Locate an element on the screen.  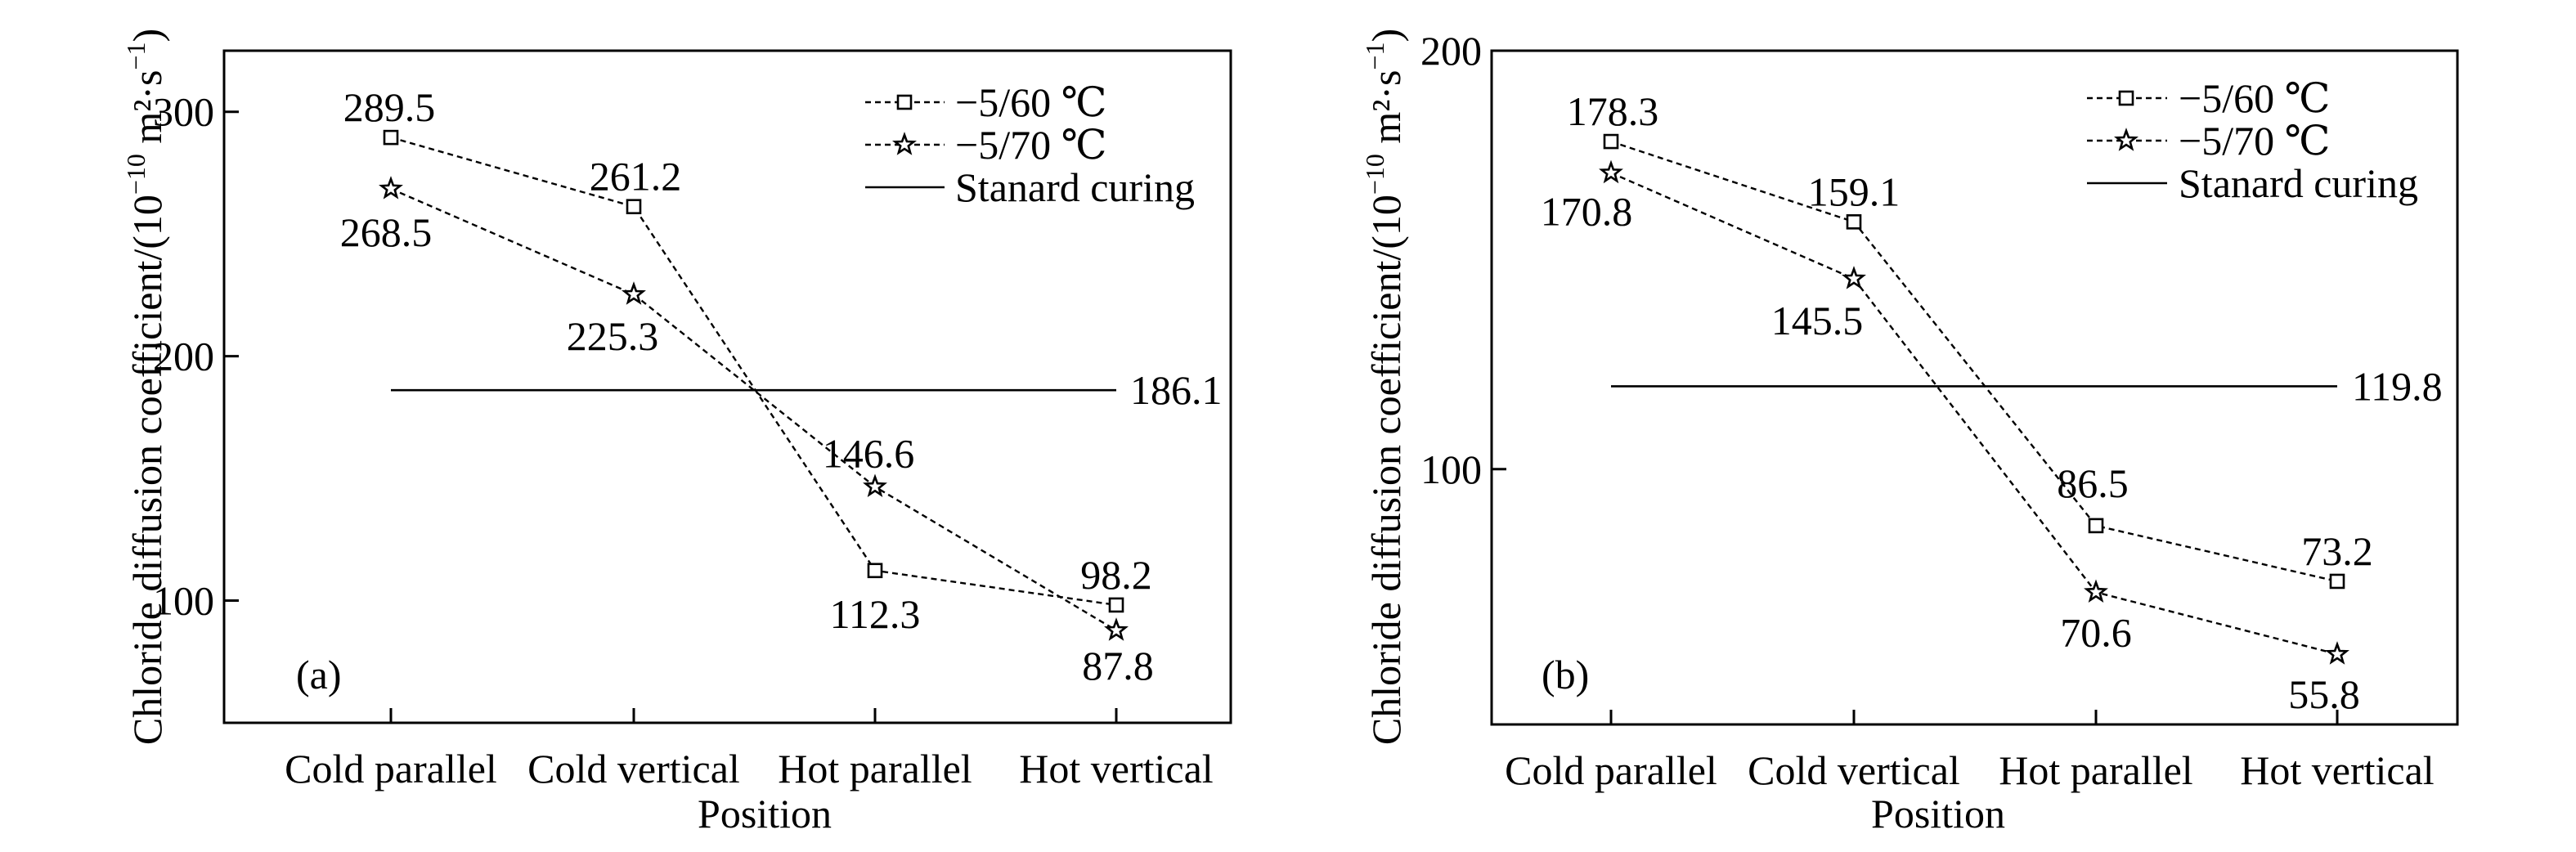
panel-letter: (b) is located at coordinates (1565, 674).